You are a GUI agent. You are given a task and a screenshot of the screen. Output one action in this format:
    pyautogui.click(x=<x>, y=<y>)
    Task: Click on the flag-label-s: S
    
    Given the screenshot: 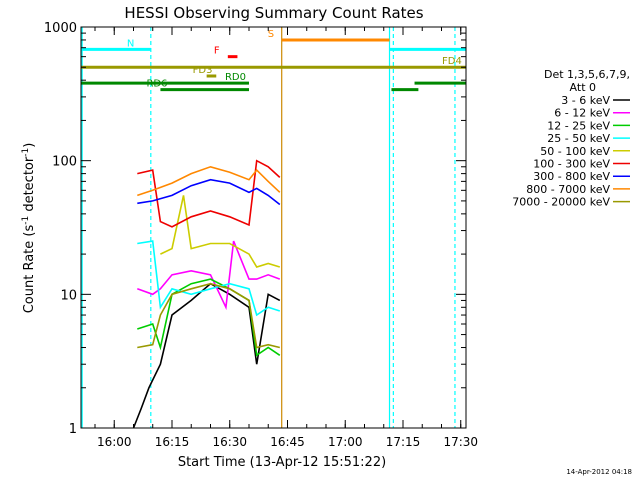 What is the action you would take?
    pyautogui.click(x=271, y=34)
    